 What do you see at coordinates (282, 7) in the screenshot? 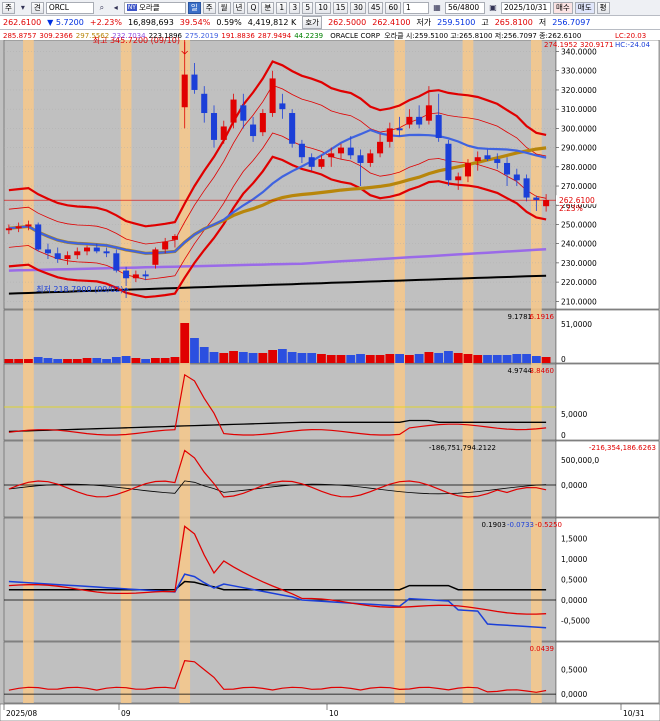
I see `interval-1-button: 1` at bounding box center [282, 7].